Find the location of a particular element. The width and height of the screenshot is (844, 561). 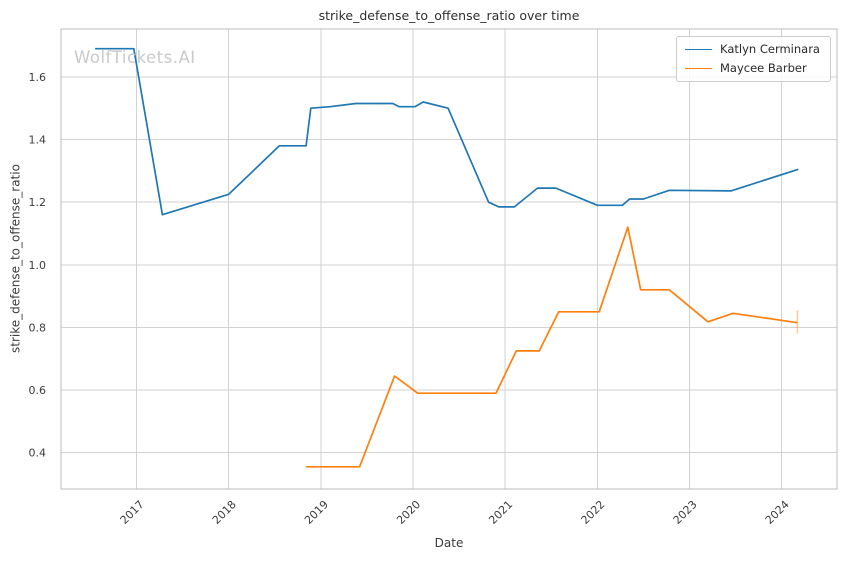

x-tick-label: 2021 is located at coordinates (500, 512).